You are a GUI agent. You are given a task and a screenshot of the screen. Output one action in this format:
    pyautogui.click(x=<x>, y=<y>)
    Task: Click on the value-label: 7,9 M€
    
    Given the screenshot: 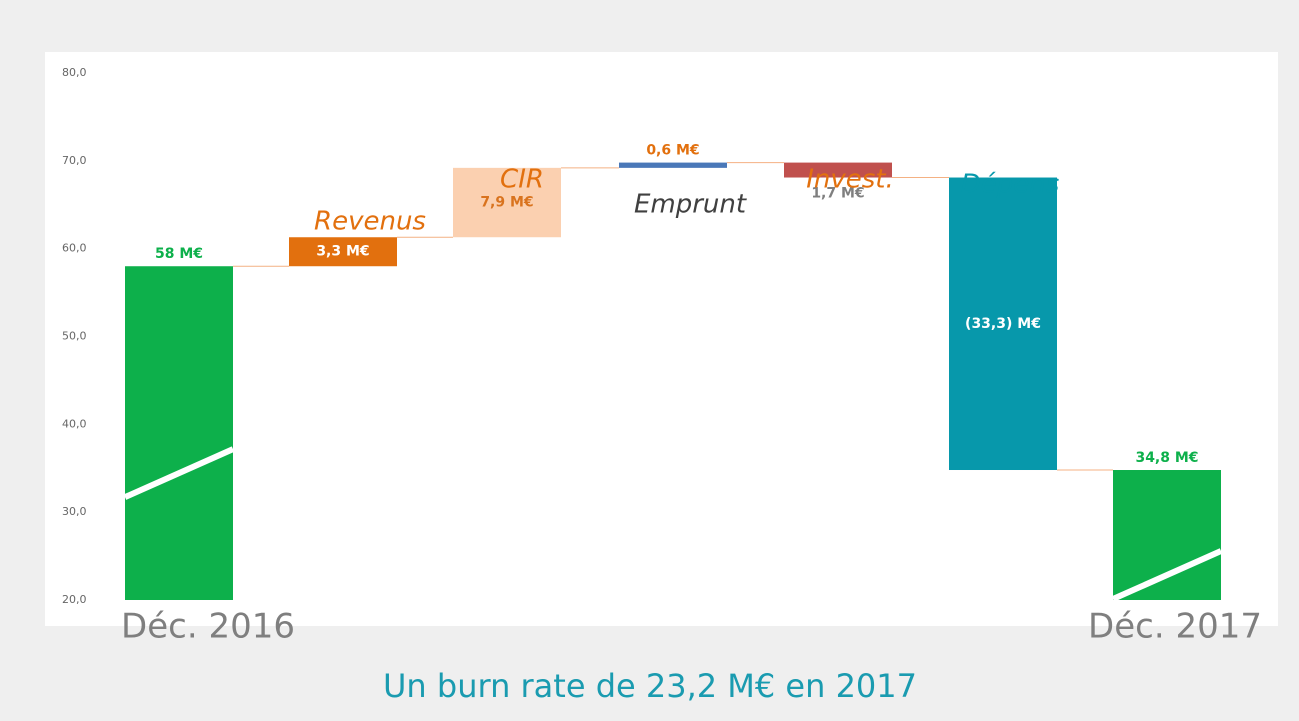 What is the action you would take?
    pyautogui.click(x=506, y=203)
    